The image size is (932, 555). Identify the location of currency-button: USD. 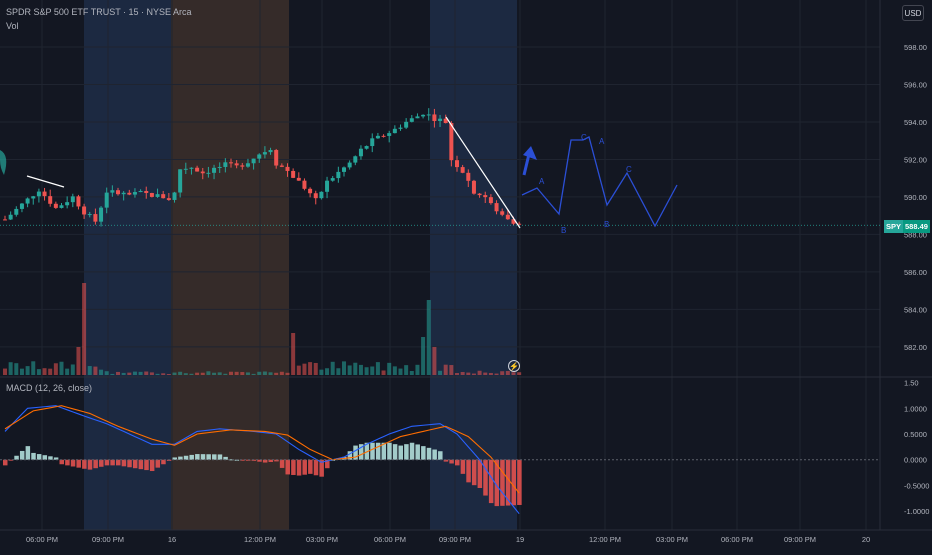
(913, 13).